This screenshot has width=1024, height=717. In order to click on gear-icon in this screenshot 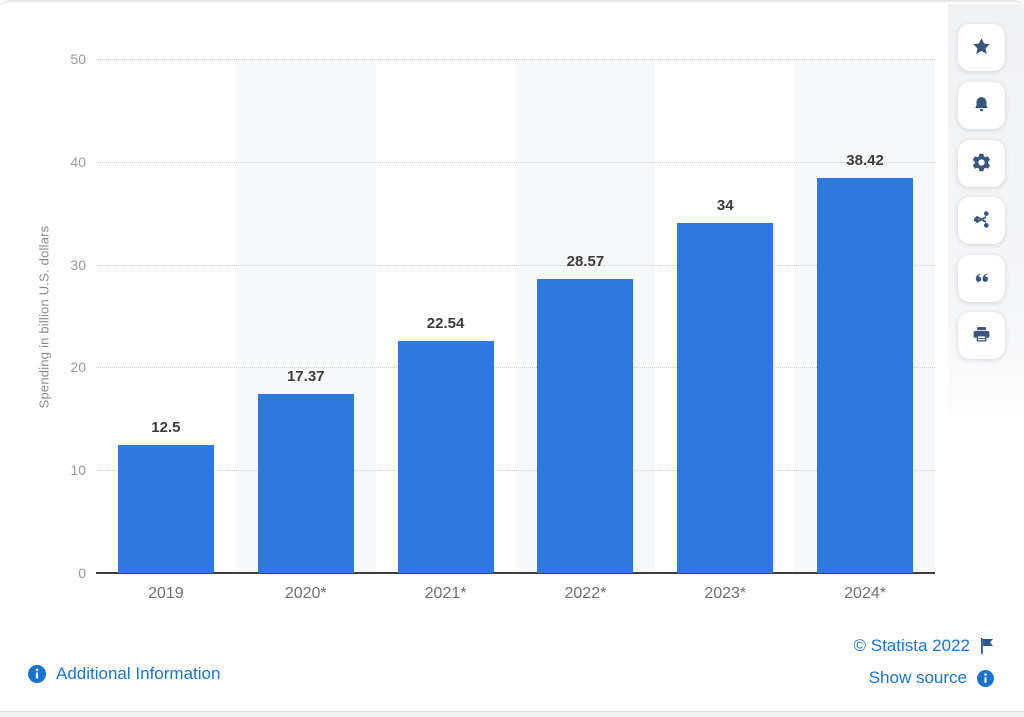, I will do `click(981, 164)`.